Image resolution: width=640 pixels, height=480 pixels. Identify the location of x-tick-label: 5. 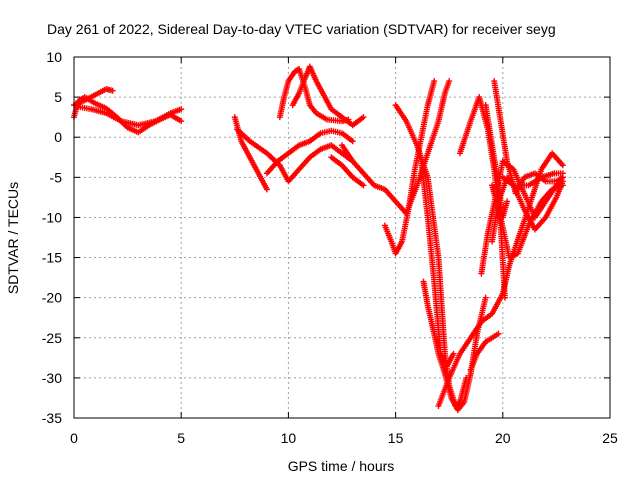
(181, 438).